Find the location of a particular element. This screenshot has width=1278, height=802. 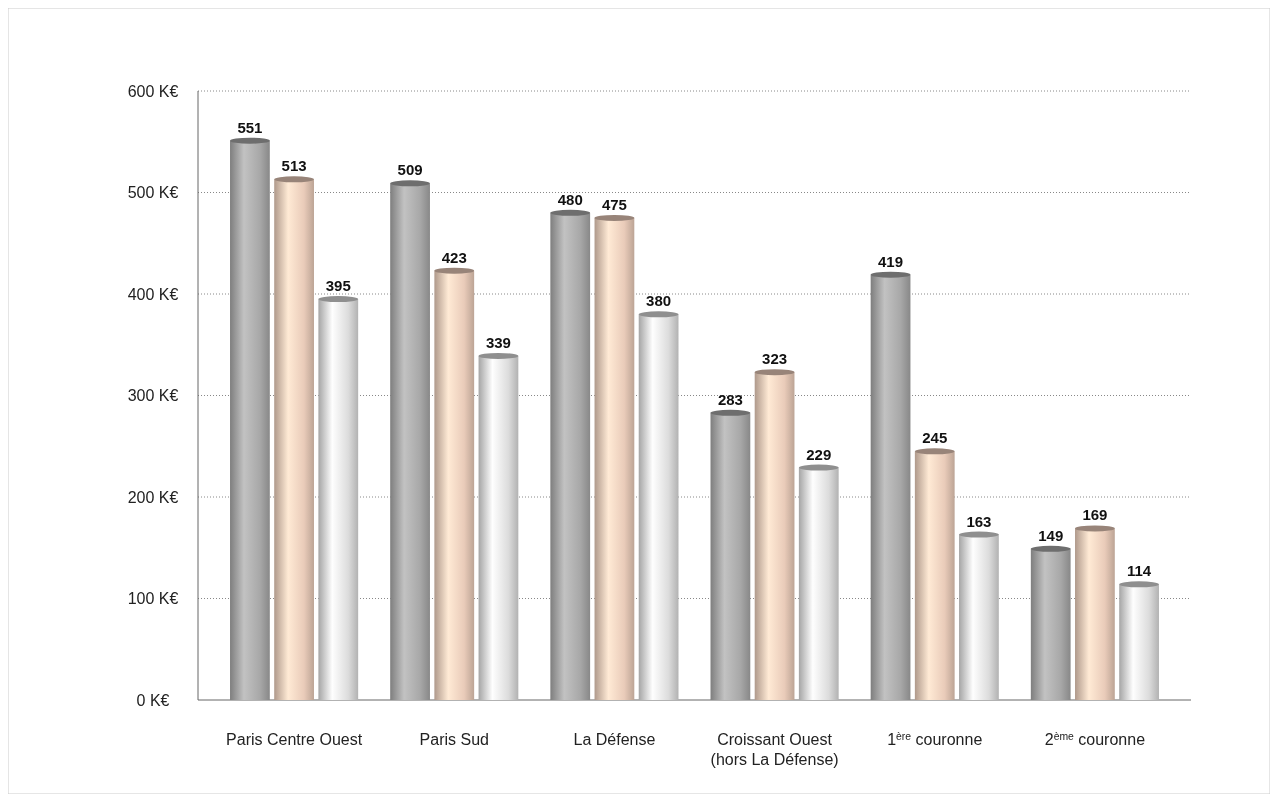

x-tick-label: Croissant Ouest (hors La Défense) is located at coordinates (774, 749).